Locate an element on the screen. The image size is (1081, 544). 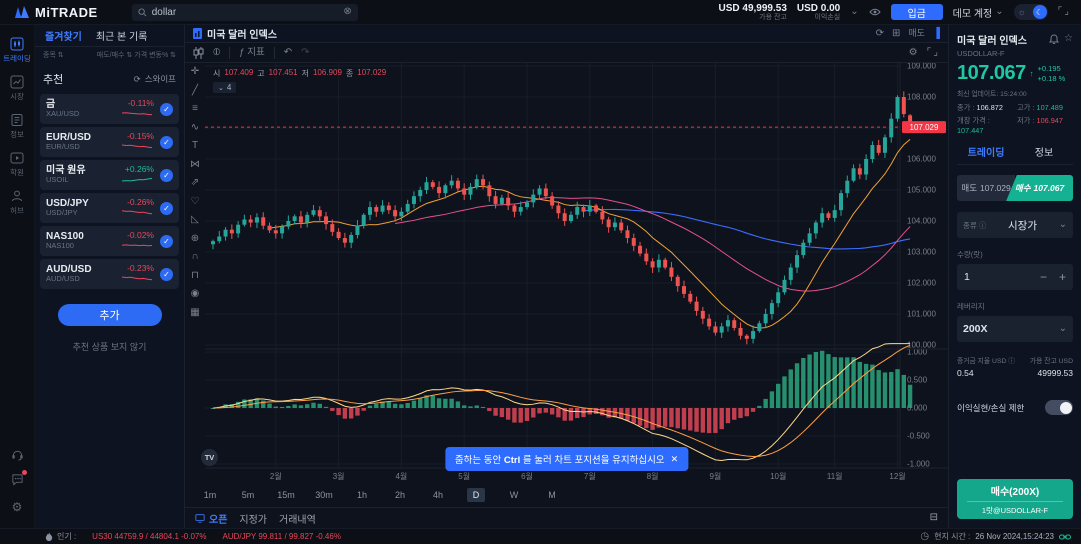
ticker-quote: AUD/JPY 99.811 / 99.827 -0.46% is located at coordinates (281, 536).